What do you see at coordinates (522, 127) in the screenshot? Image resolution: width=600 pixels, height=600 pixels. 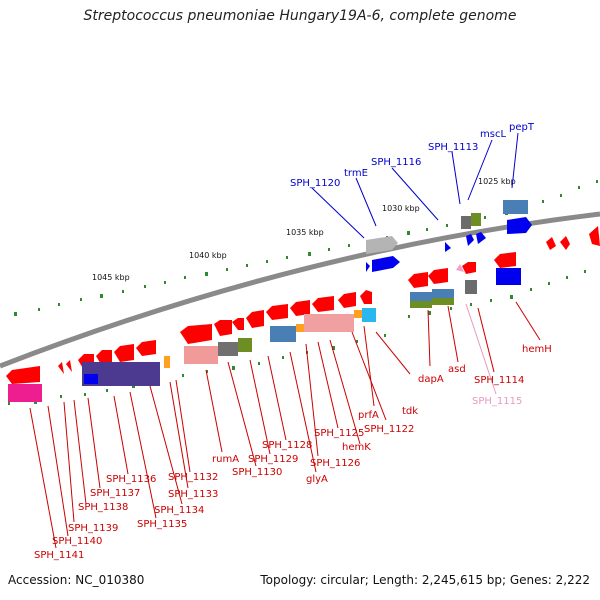 I see `gene-label-pept: pepT` at bounding box center [522, 127].